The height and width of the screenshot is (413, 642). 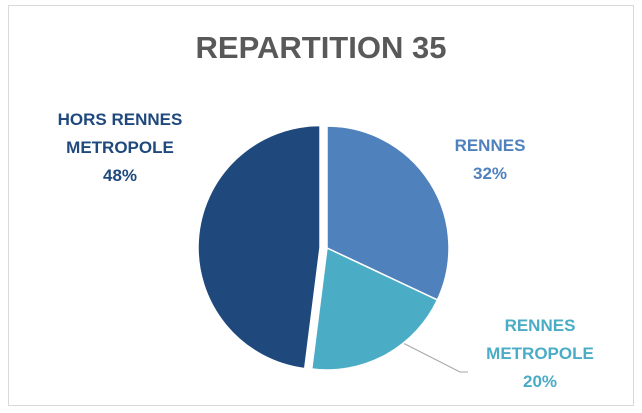 What do you see at coordinates (540, 339) in the screenshot?
I see `slice-label: RENNES METROPOLE` at bounding box center [540, 339].